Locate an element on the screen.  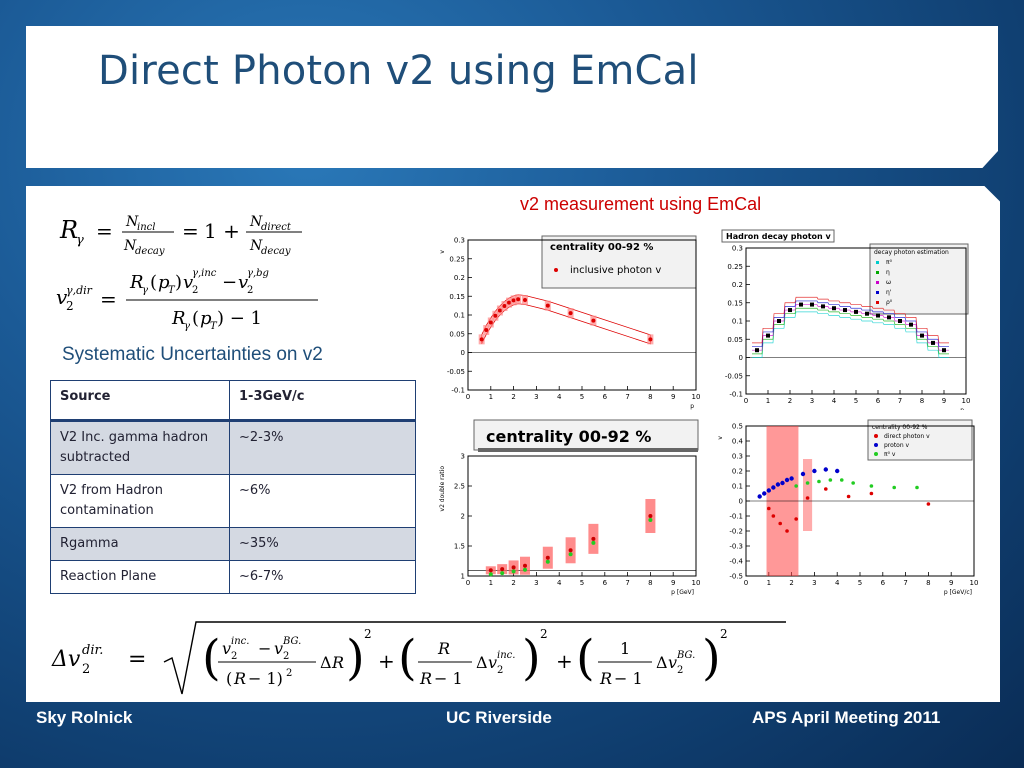
plot-title-box is located at coordinates (778, 236).